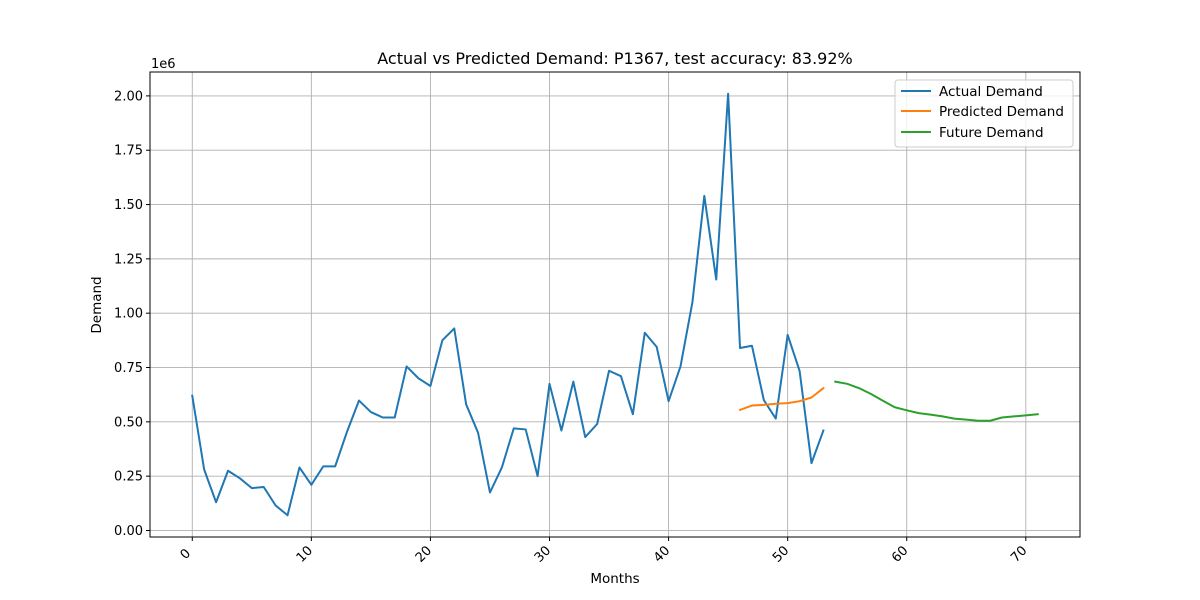 The image size is (1200, 600). I want to click on legend-label-actual: Actual Demand, so click(991, 92).